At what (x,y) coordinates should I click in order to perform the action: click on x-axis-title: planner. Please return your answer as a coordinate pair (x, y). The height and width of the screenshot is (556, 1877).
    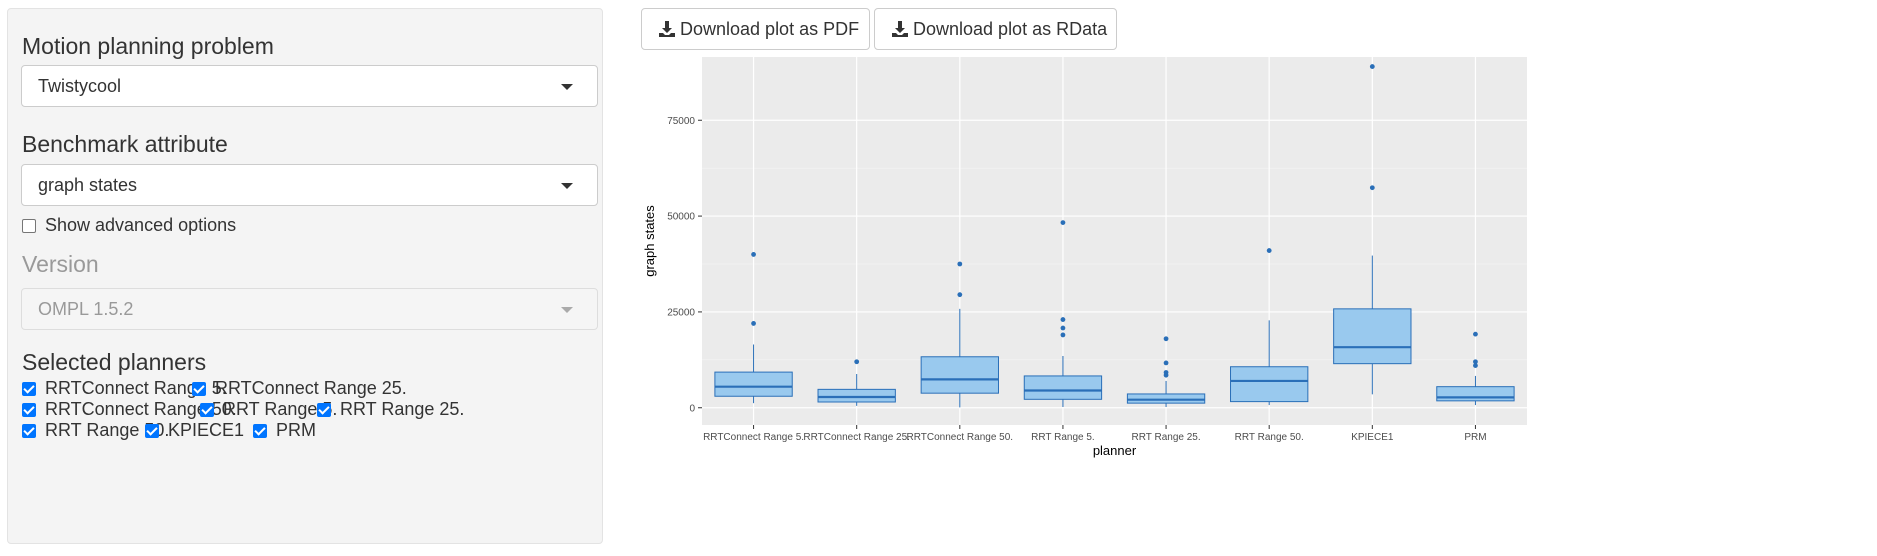
    Looking at the image, I should click on (1115, 450).